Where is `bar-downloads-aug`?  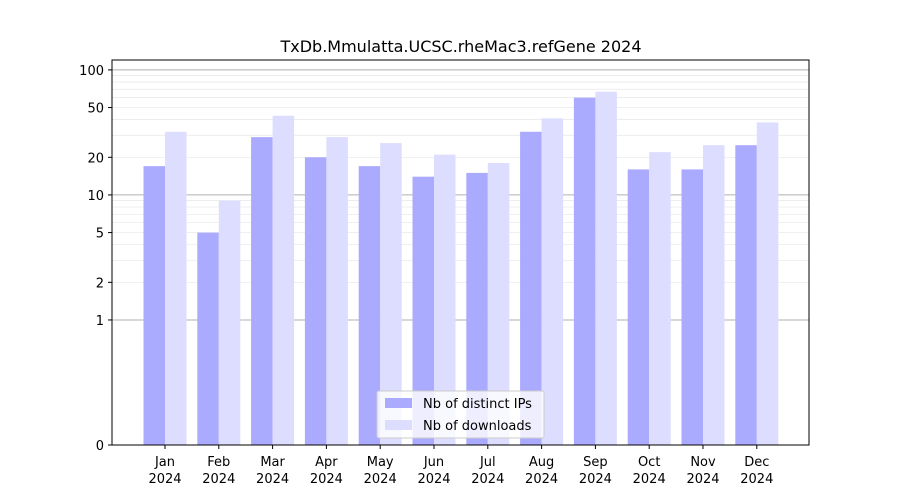 bar-downloads-aug is located at coordinates (552, 281).